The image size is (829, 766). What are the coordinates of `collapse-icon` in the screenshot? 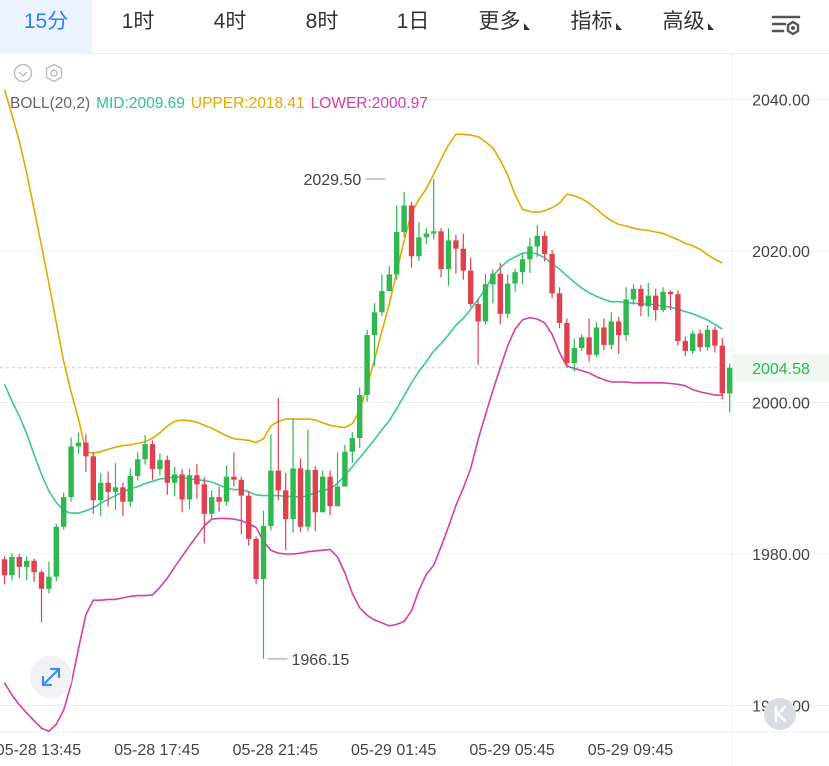 It's located at (23, 73).